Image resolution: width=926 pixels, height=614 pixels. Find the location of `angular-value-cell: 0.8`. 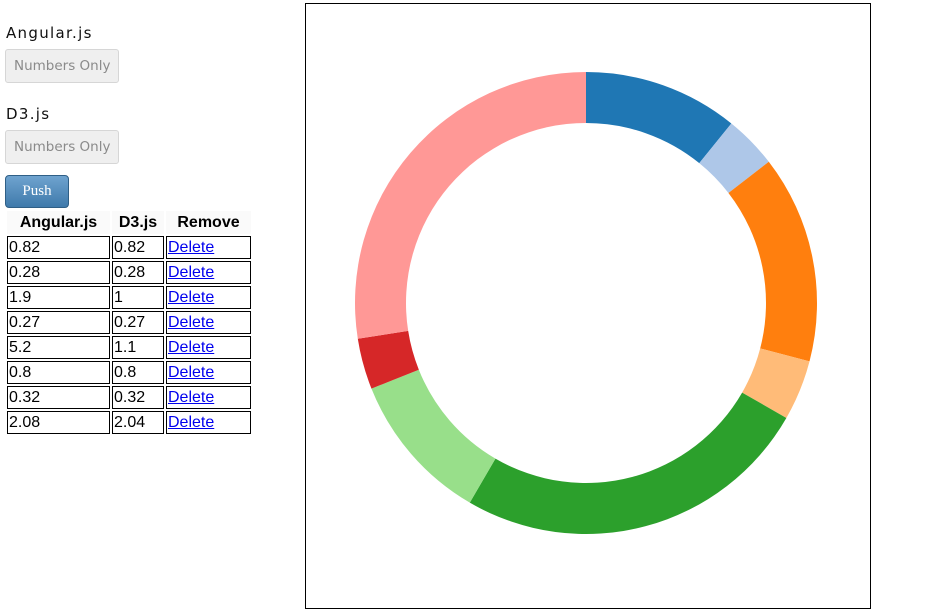

angular-value-cell: 0.8 is located at coordinates (58, 372).